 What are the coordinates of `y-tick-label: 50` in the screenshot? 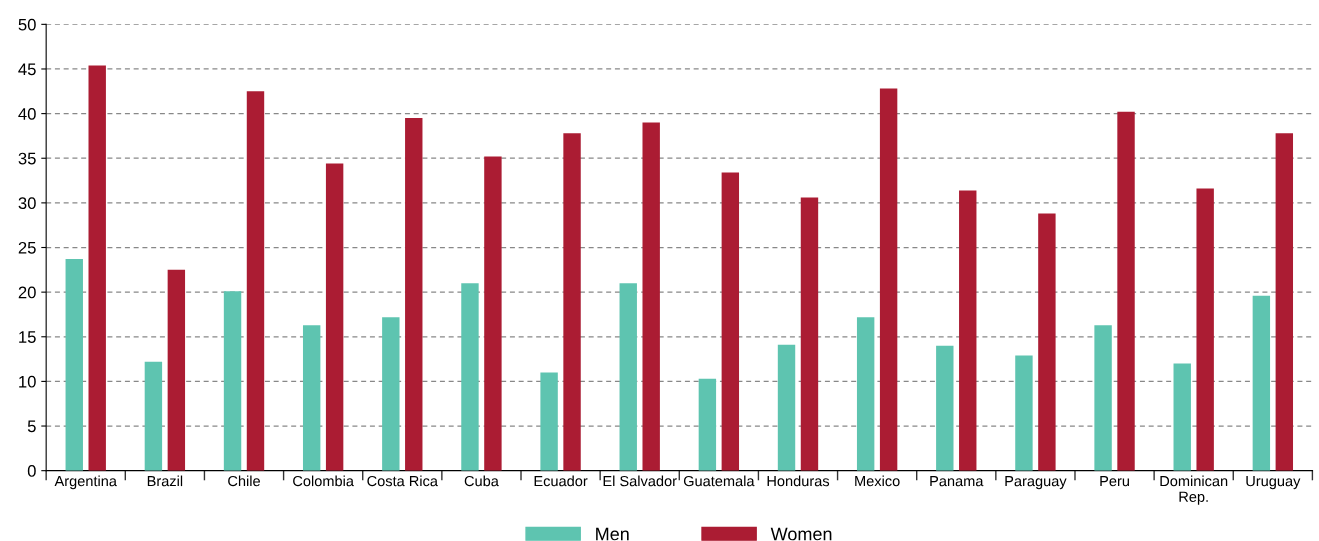 It's located at (27, 24).